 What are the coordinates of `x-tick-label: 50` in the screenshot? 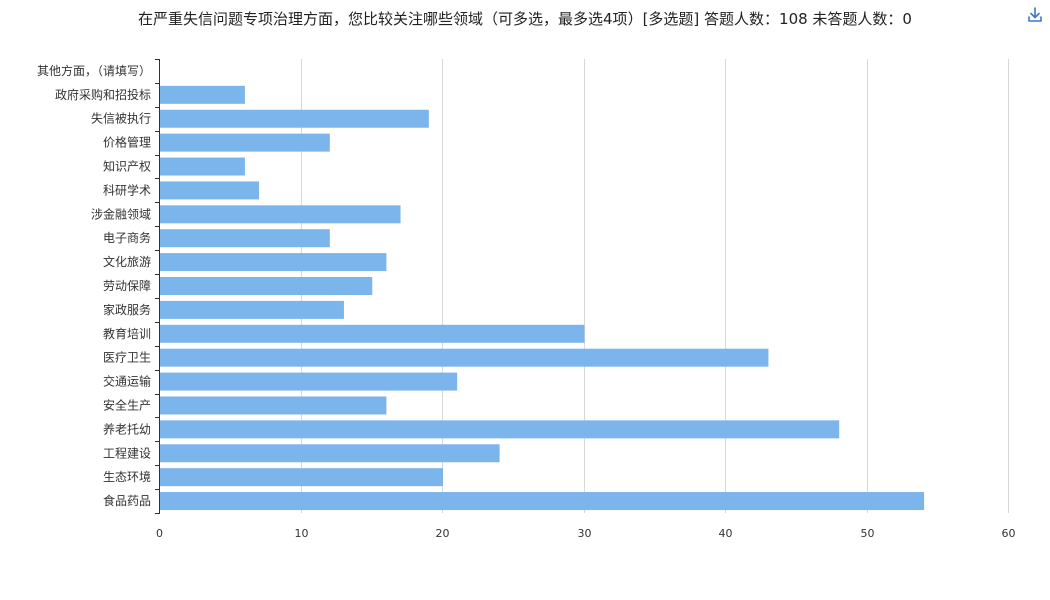 It's located at (868, 533).